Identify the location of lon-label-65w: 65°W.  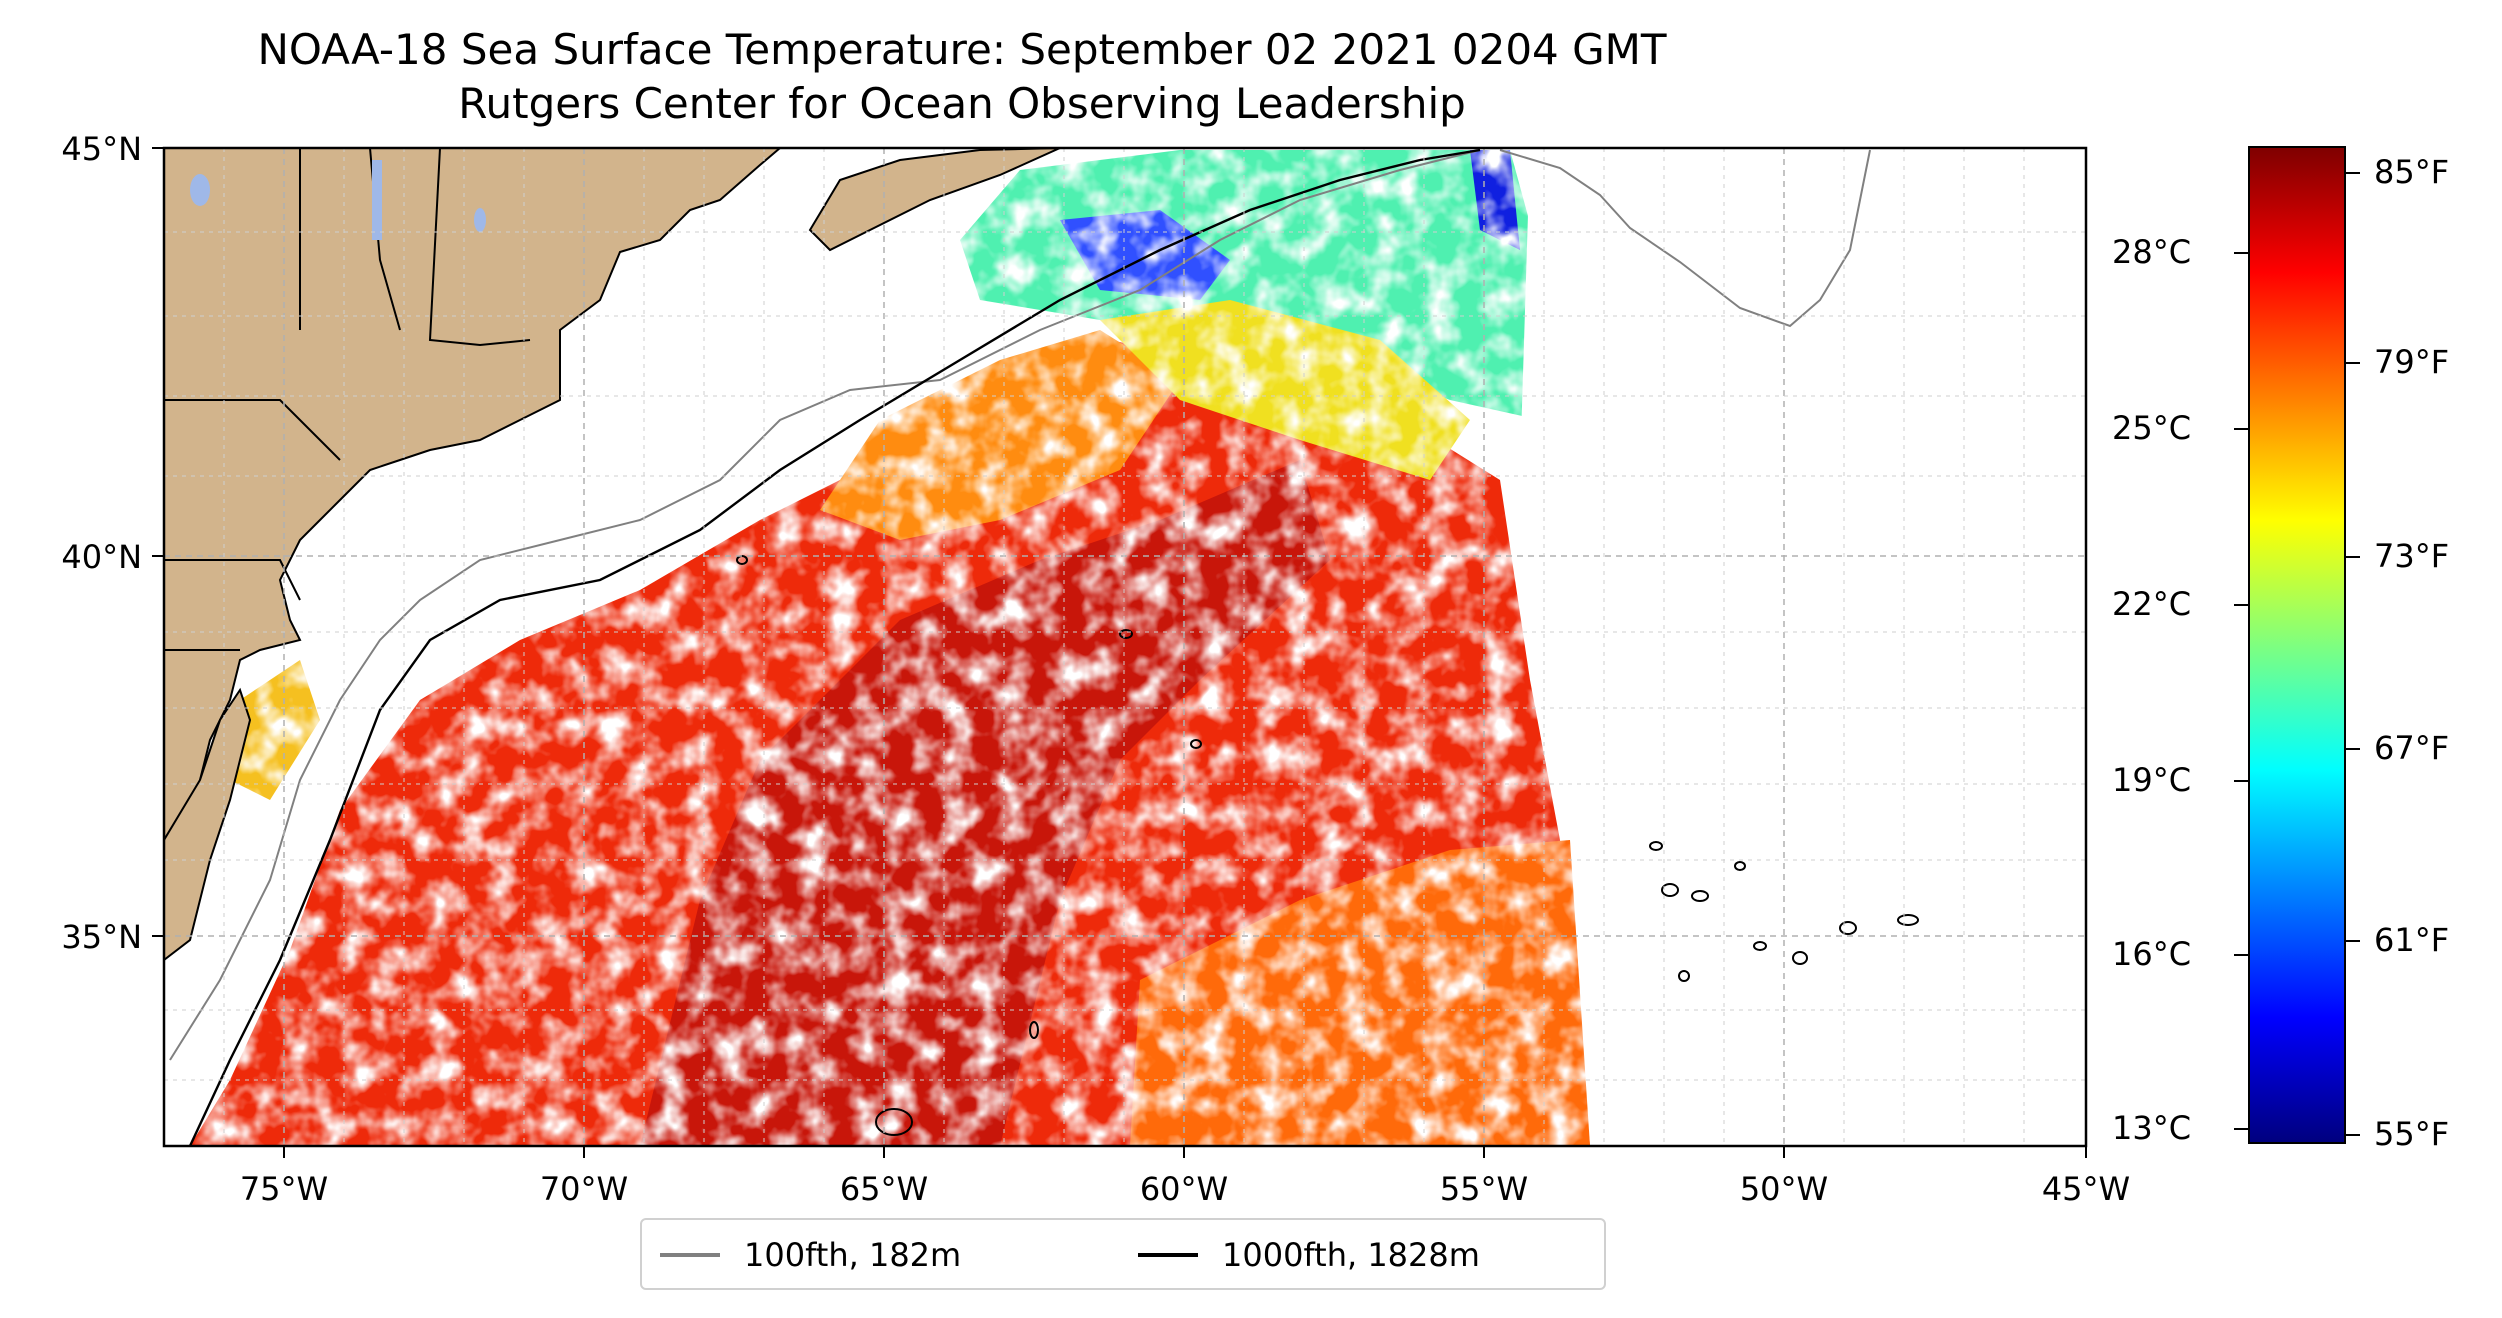
(884, 1189).